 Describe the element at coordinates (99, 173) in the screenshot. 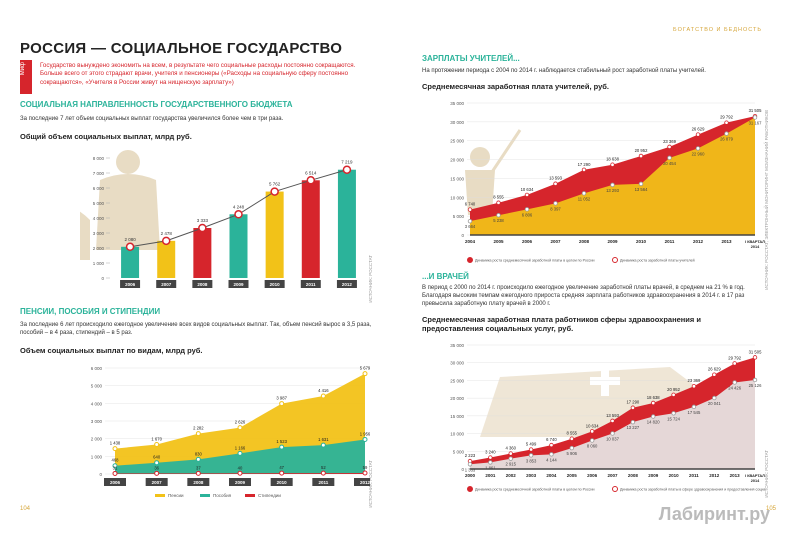

I see `ytick-label: 7 000` at that location.